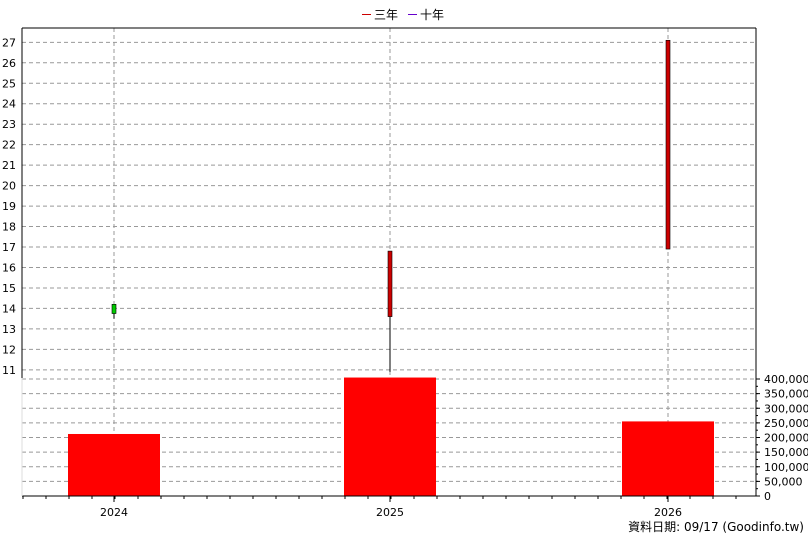 Image resolution: width=808 pixels, height=540 pixels. I want to click on volume-tick-label: 400,000, so click(786, 379).